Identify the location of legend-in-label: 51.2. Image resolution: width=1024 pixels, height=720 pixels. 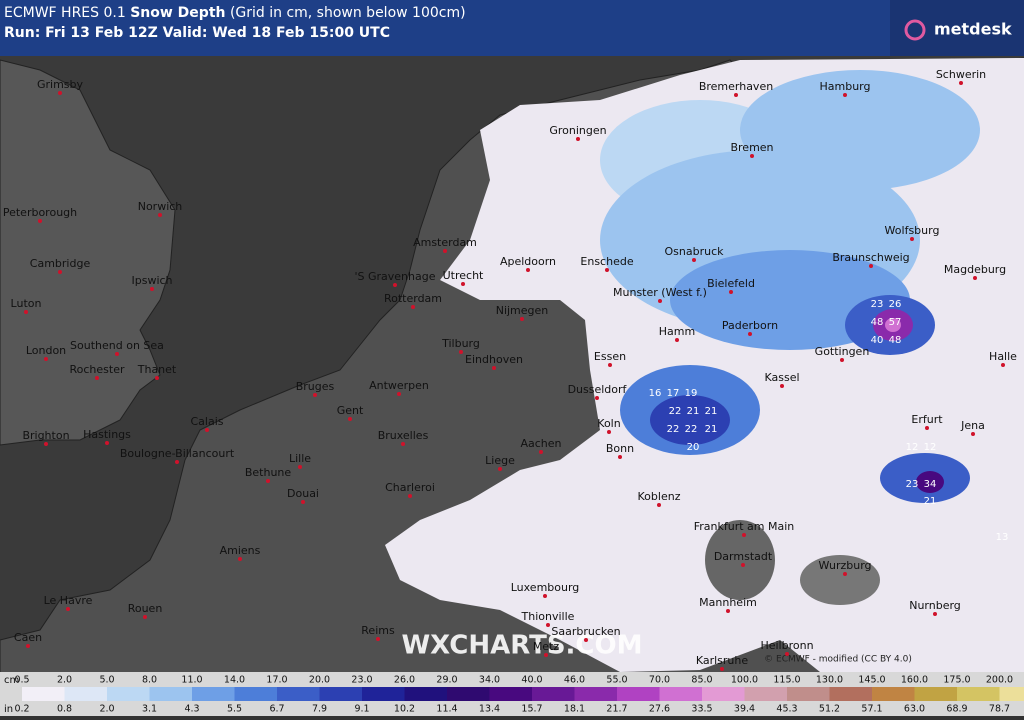
(829, 709).